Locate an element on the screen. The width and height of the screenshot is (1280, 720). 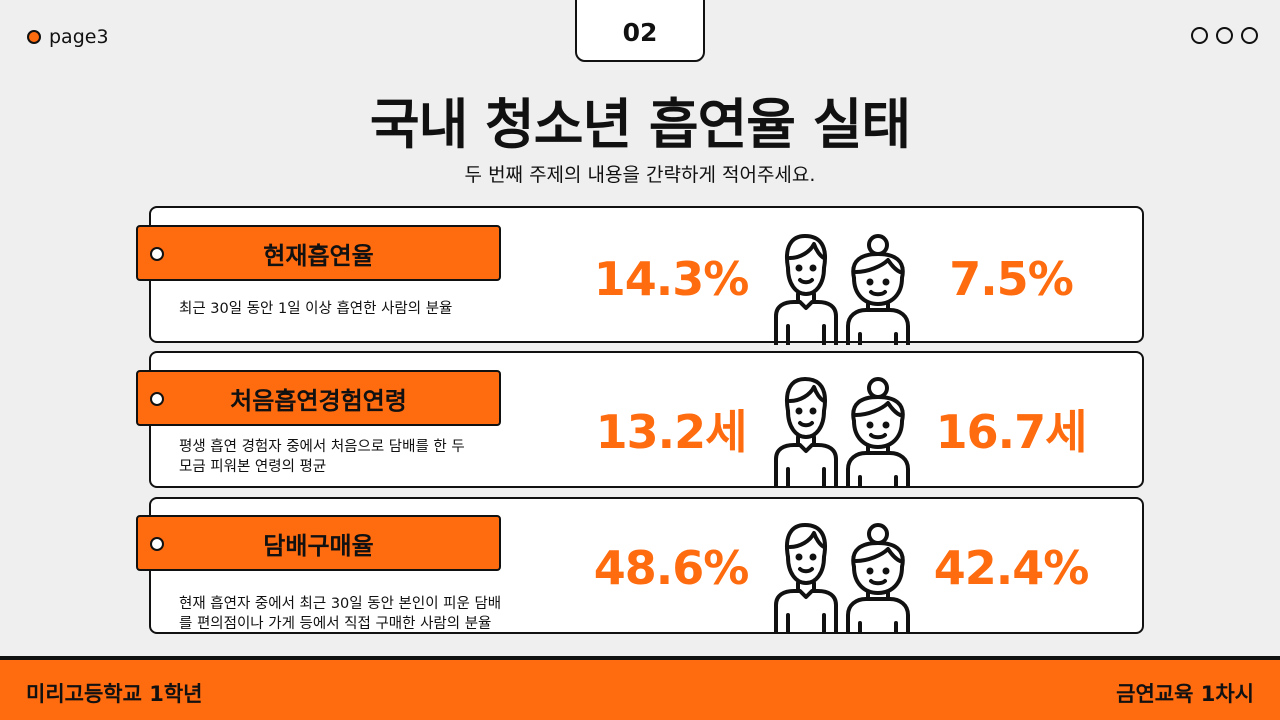
stat-label: 현재흡연율 is located at coordinates (318, 255).